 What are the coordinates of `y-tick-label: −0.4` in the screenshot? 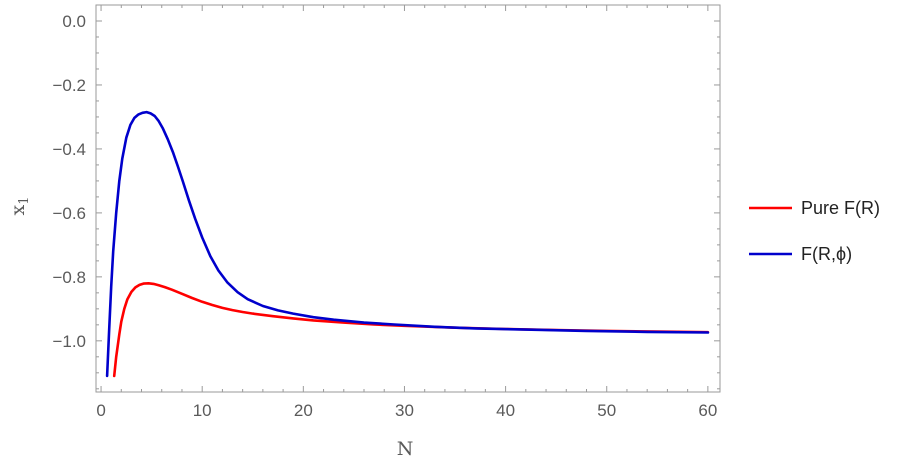 It's located at (69, 149).